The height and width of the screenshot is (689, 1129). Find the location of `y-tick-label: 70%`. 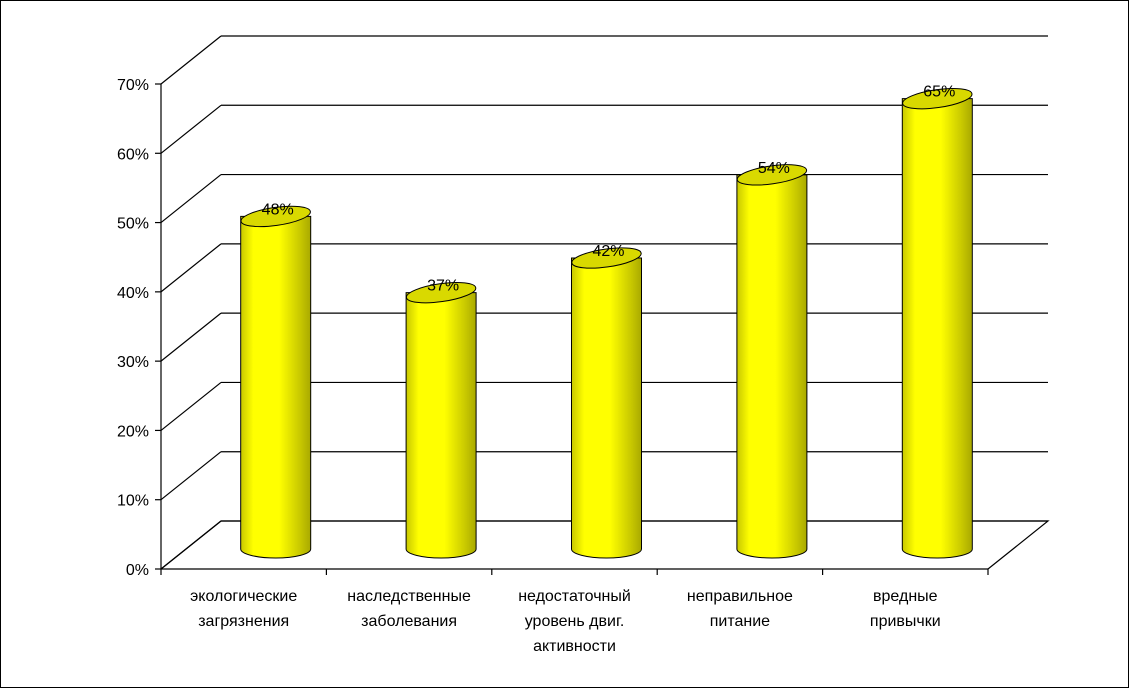

y-tick-label: 70% is located at coordinates (133, 85).